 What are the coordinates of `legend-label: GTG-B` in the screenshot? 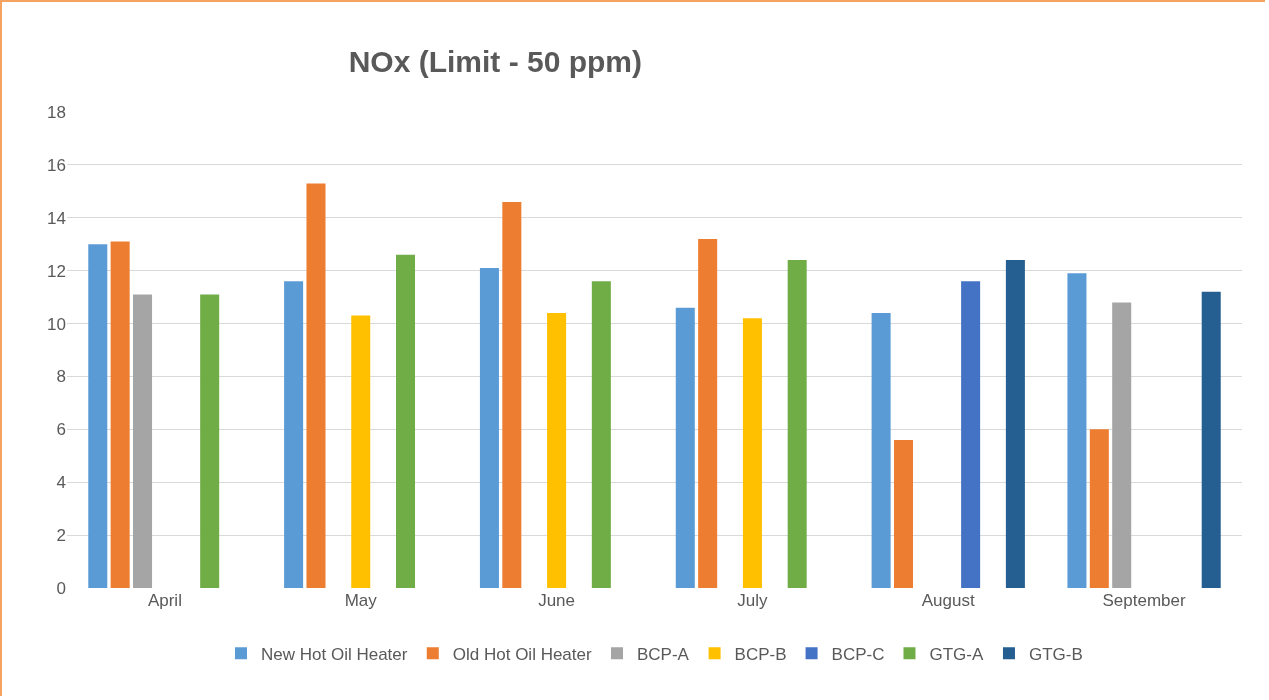 It's located at (1055, 654).